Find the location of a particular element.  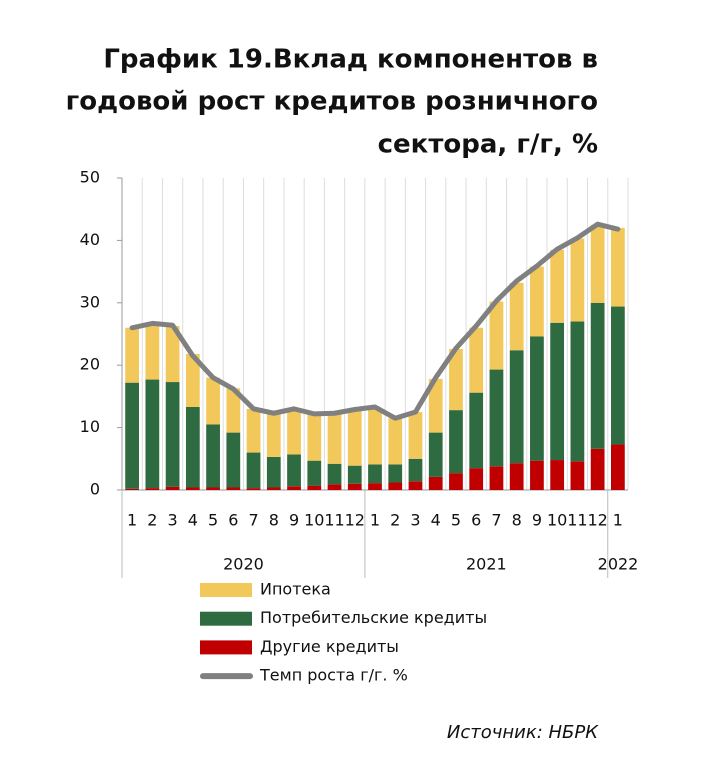

legend-label: Другие кредиты is located at coordinates (329, 646).